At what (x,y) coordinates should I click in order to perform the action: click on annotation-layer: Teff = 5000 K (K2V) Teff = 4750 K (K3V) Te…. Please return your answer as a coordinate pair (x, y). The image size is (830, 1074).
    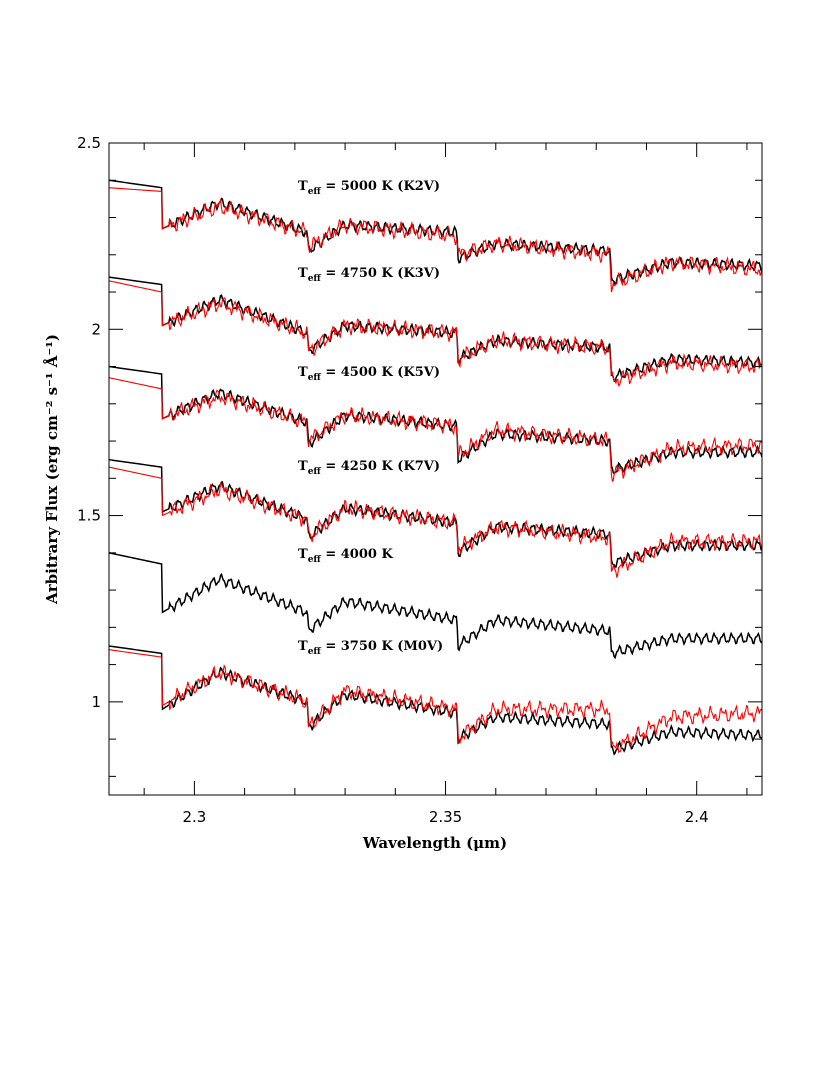
    Looking at the image, I should click on (370, 418).